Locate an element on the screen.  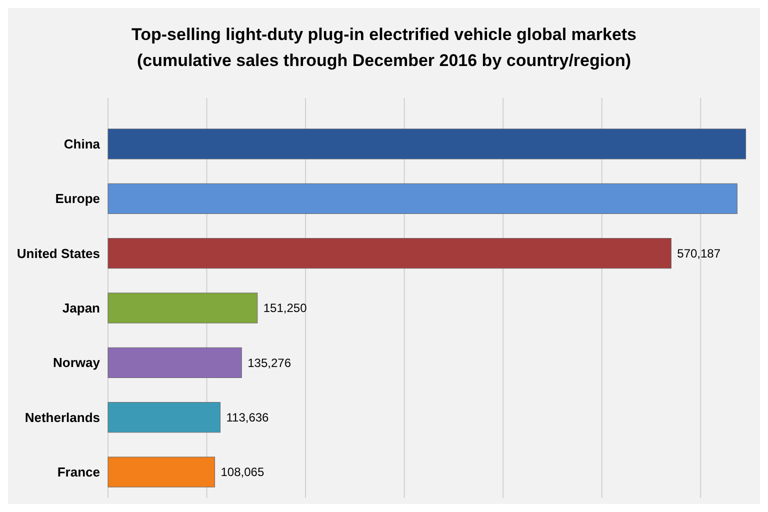
data-label: 151,250 is located at coordinates (285, 308).